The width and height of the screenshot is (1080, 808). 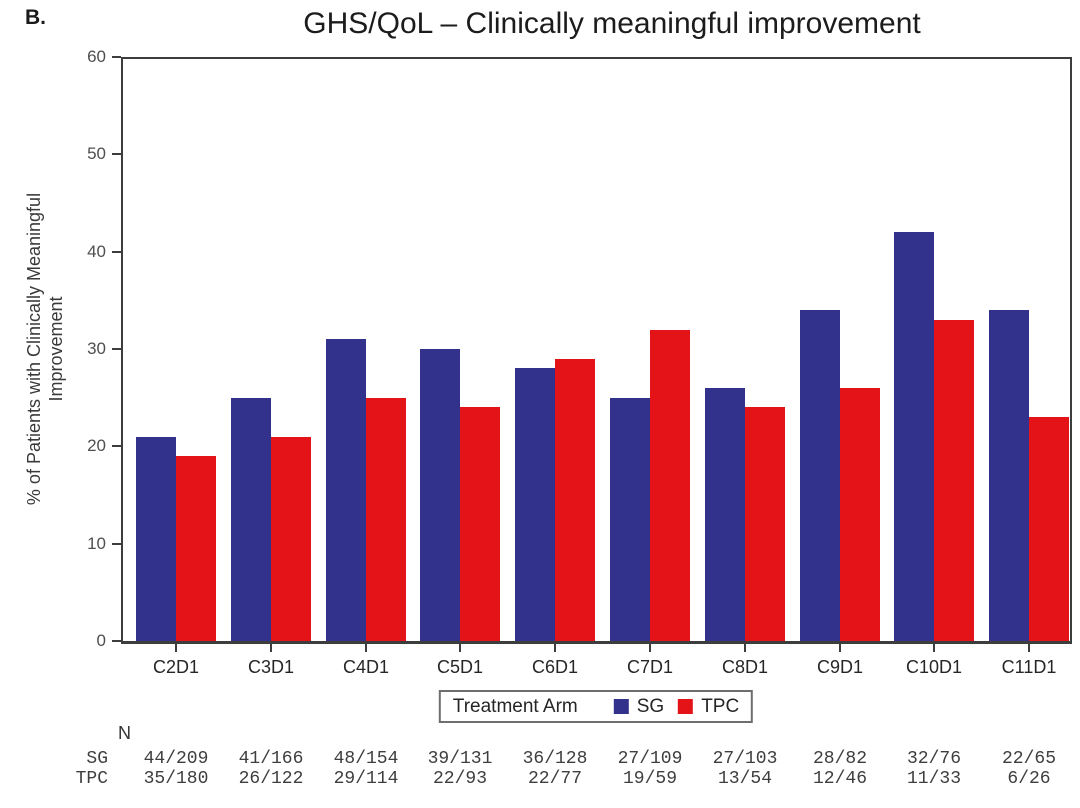 What do you see at coordinates (96, 543) in the screenshot?
I see `y-axis-tick-label: 10` at bounding box center [96, 543].